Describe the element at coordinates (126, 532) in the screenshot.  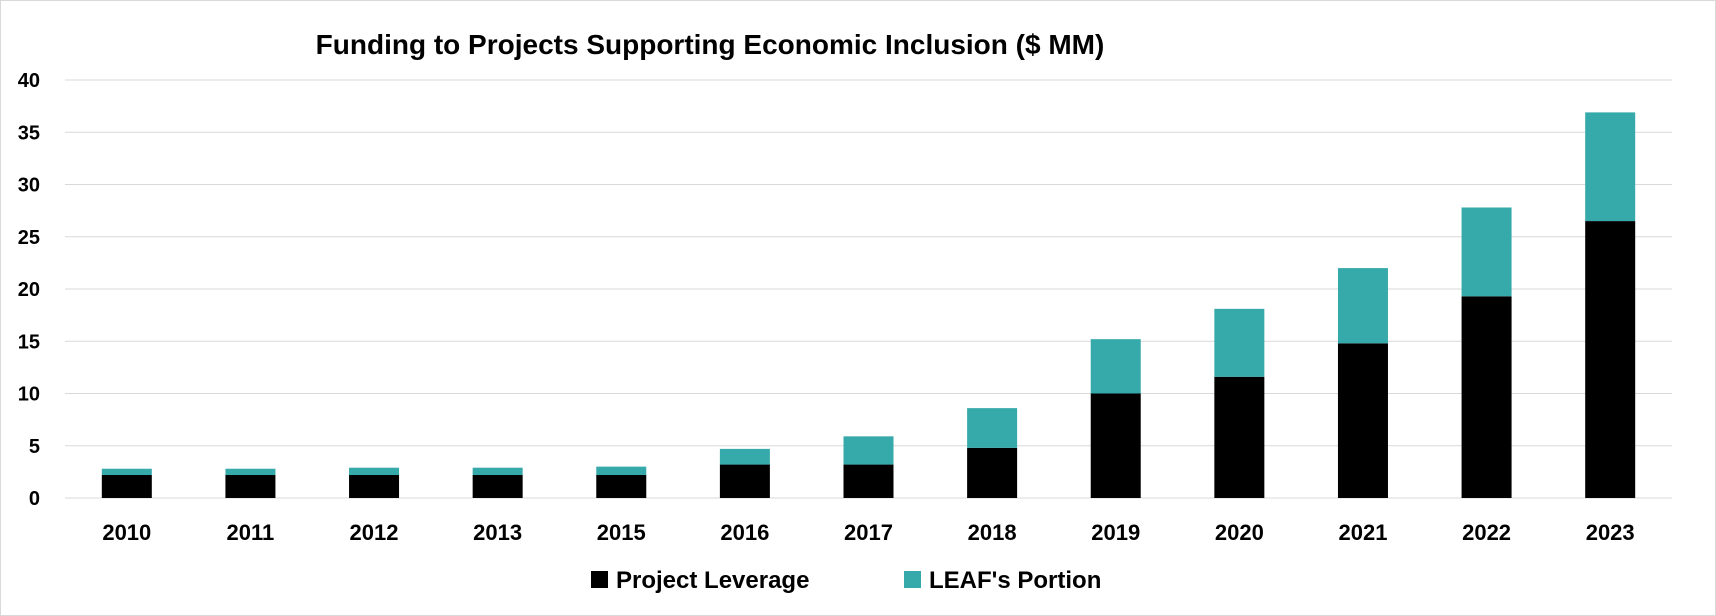
I see `x-tick-label: 2010` at that location.